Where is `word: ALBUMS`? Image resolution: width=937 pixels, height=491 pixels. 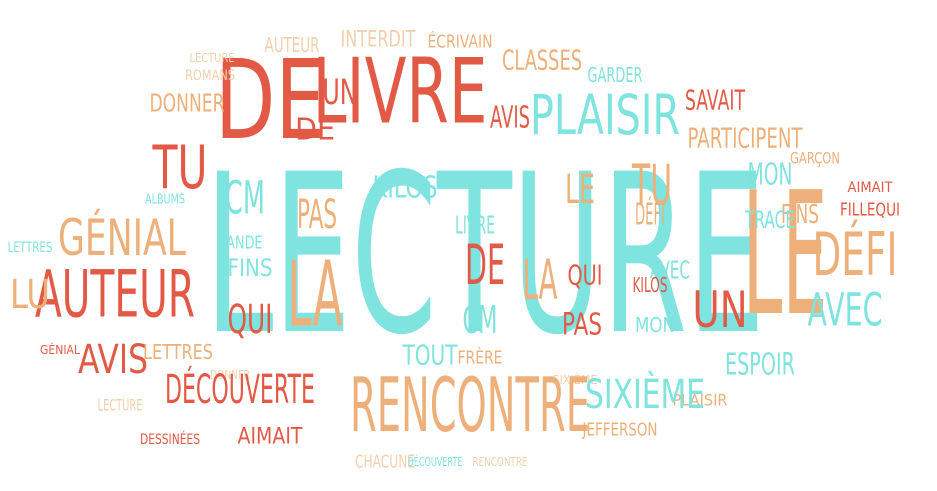
word: ALBUMS is located at coordinates (165, 200).